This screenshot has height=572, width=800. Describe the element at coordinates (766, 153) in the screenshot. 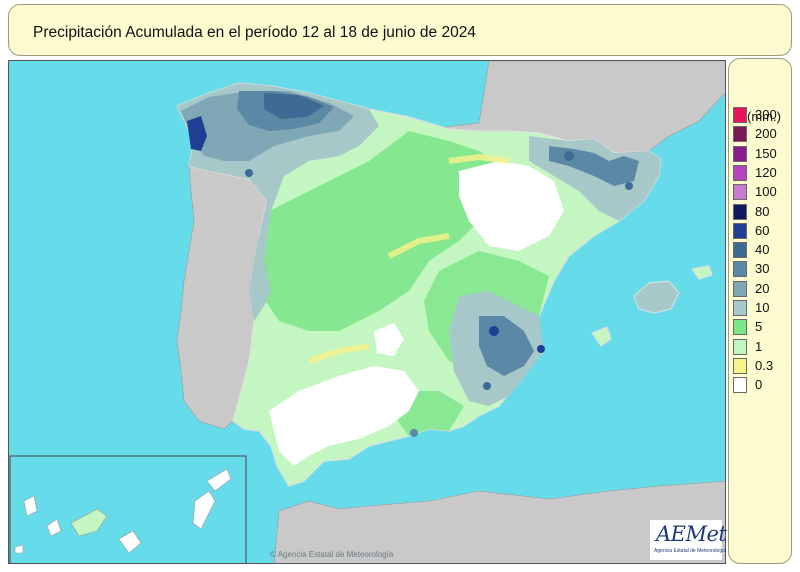

I see `legend-label: 150` at that location.